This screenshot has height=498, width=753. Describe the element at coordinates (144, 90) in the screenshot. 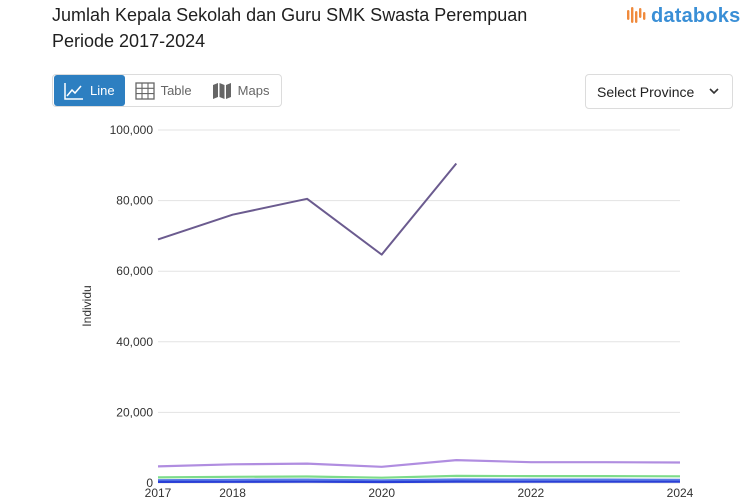

I see `table-icon` at that location.